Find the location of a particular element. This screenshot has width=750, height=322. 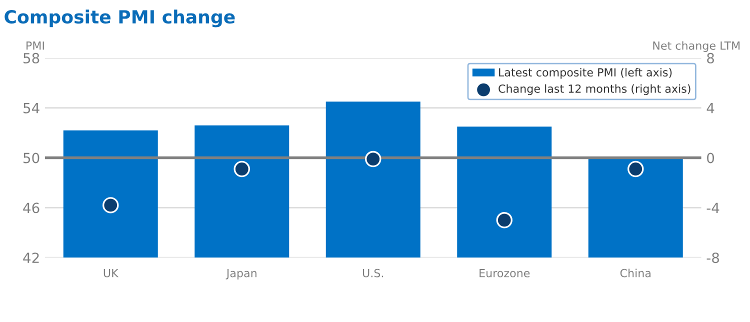

y-axis-title: PMI is located at coordinates (35, 46).